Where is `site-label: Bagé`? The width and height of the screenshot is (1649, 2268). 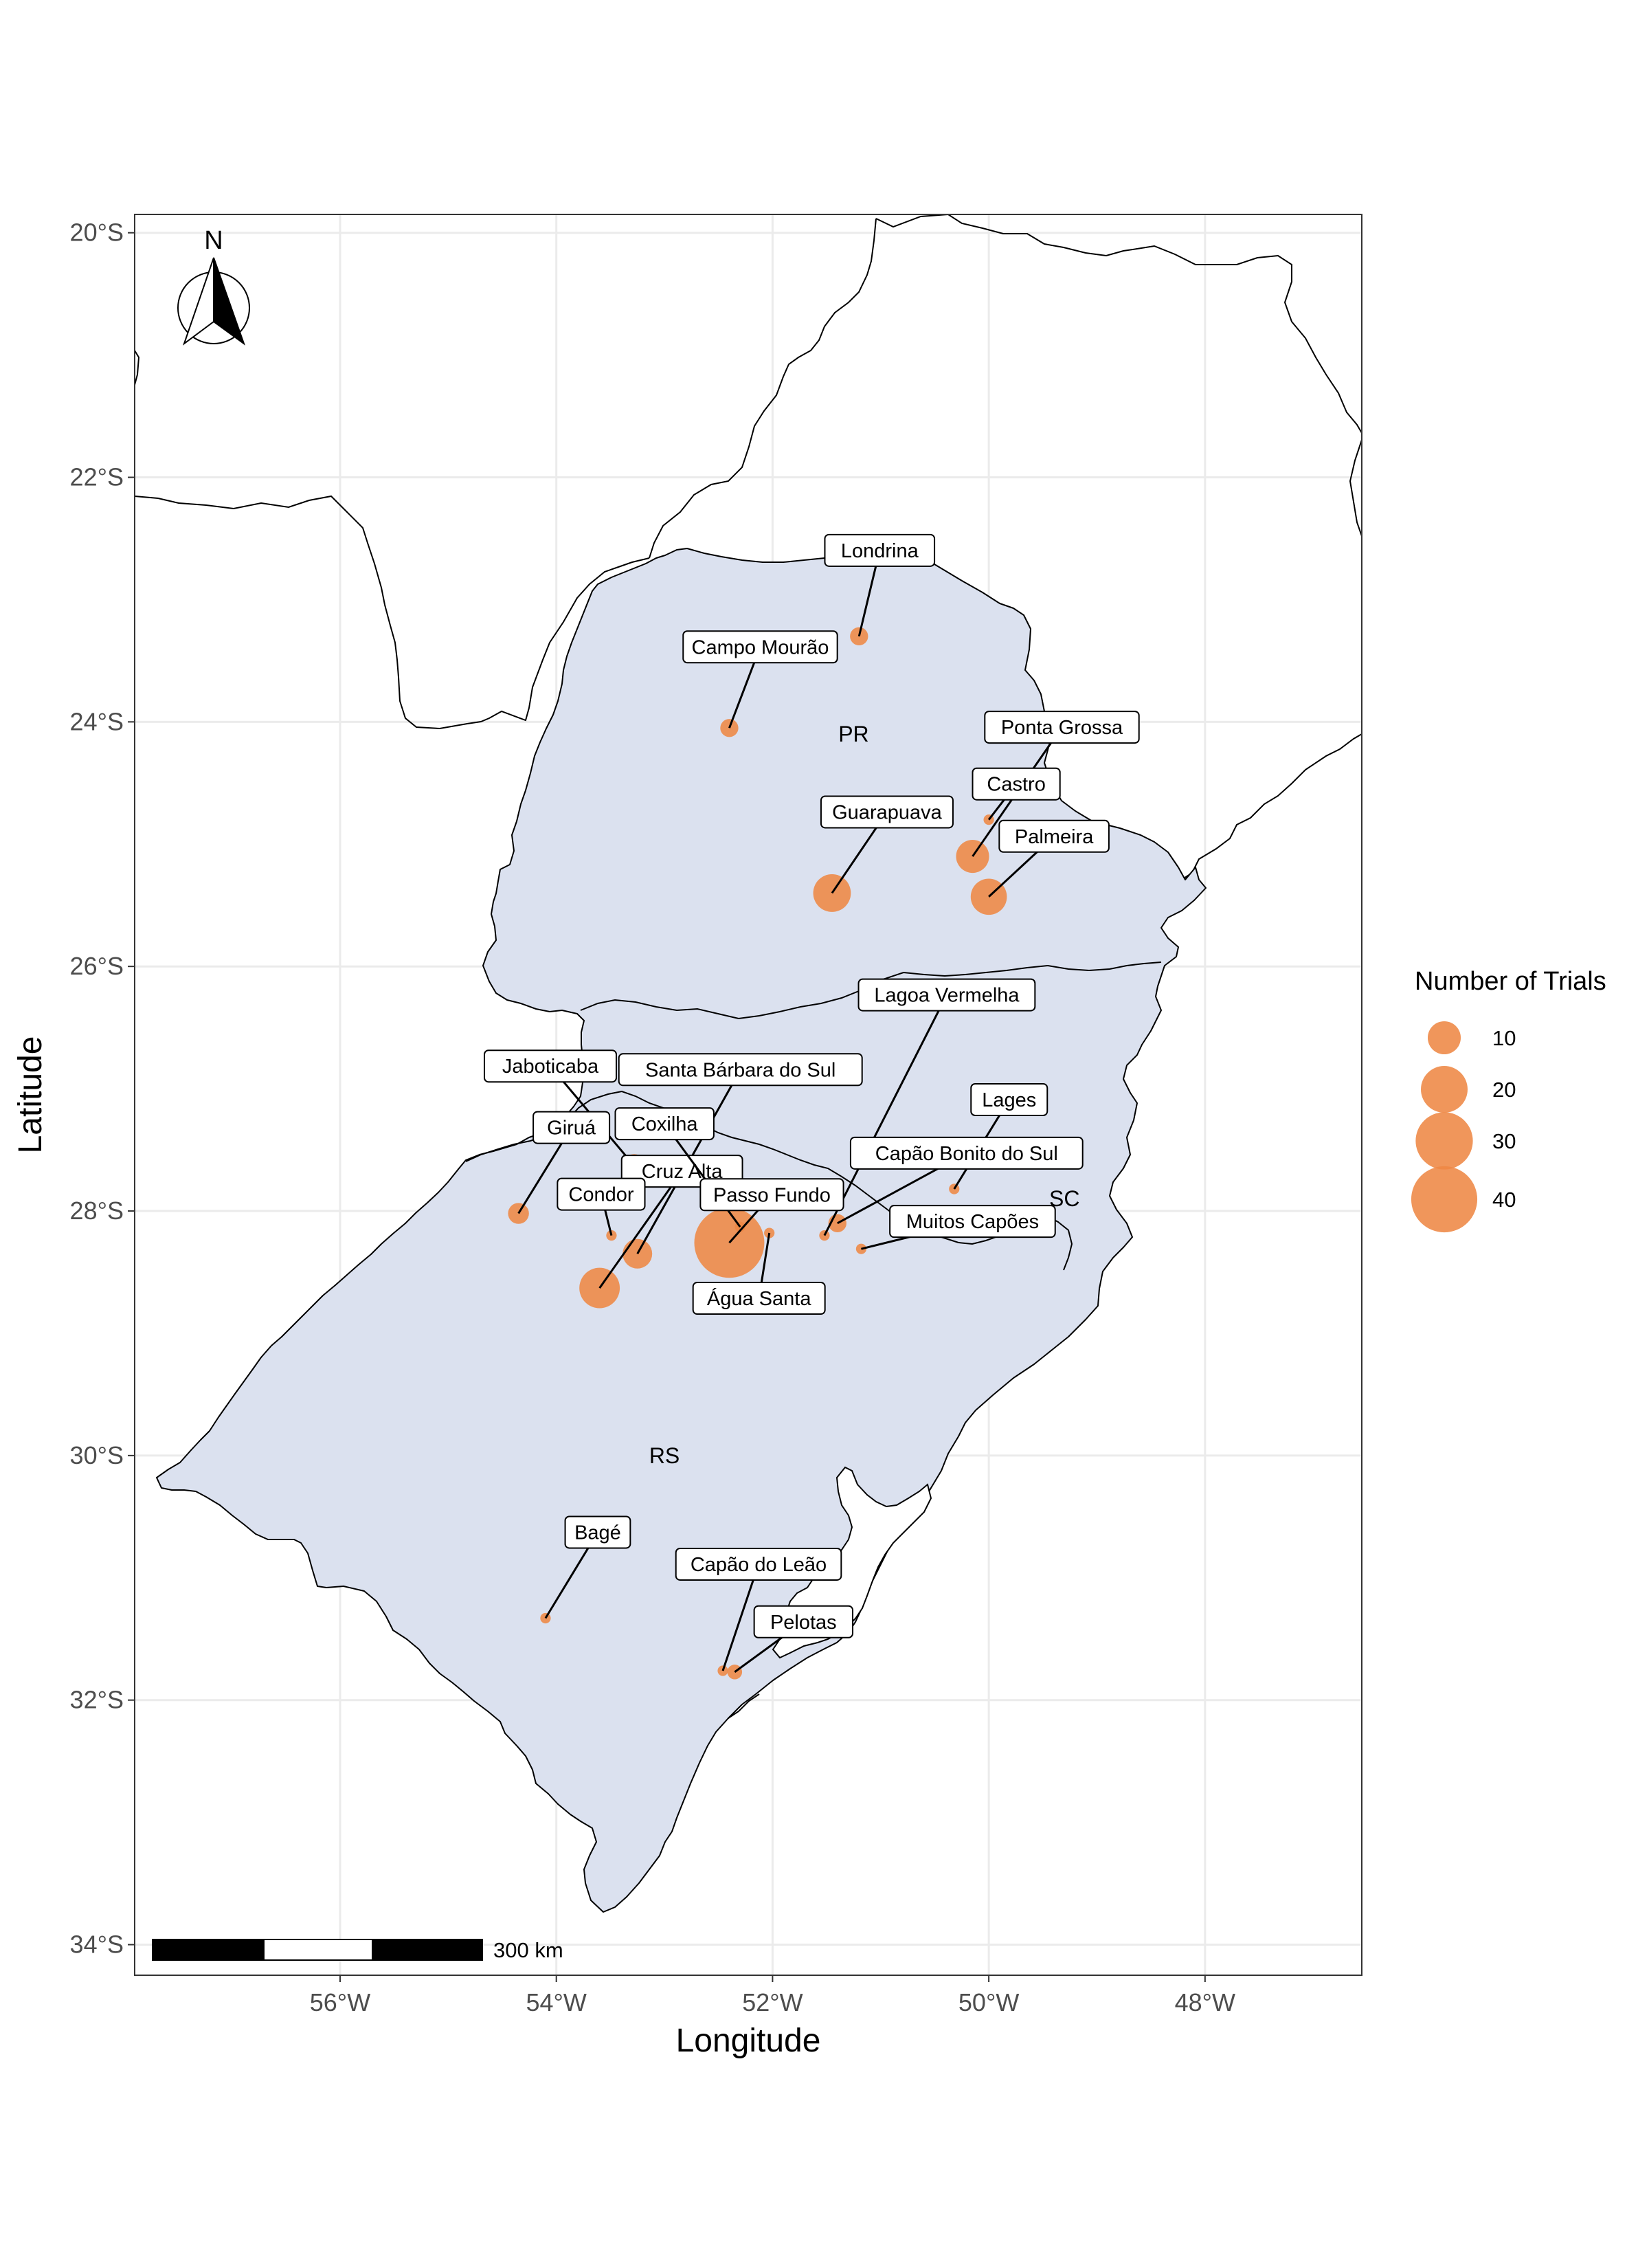
site-label: Bagé is located at coordinates (597, 1533).